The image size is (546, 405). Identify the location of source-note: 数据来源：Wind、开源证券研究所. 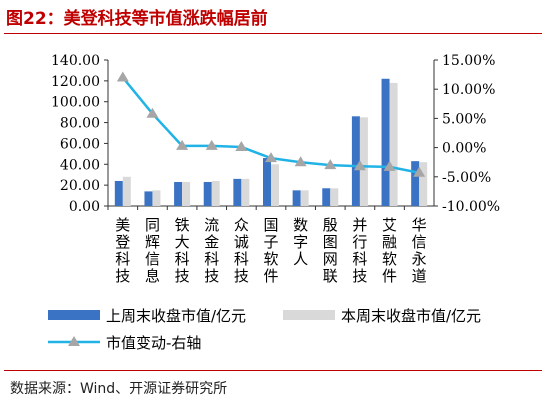
(119, 389).